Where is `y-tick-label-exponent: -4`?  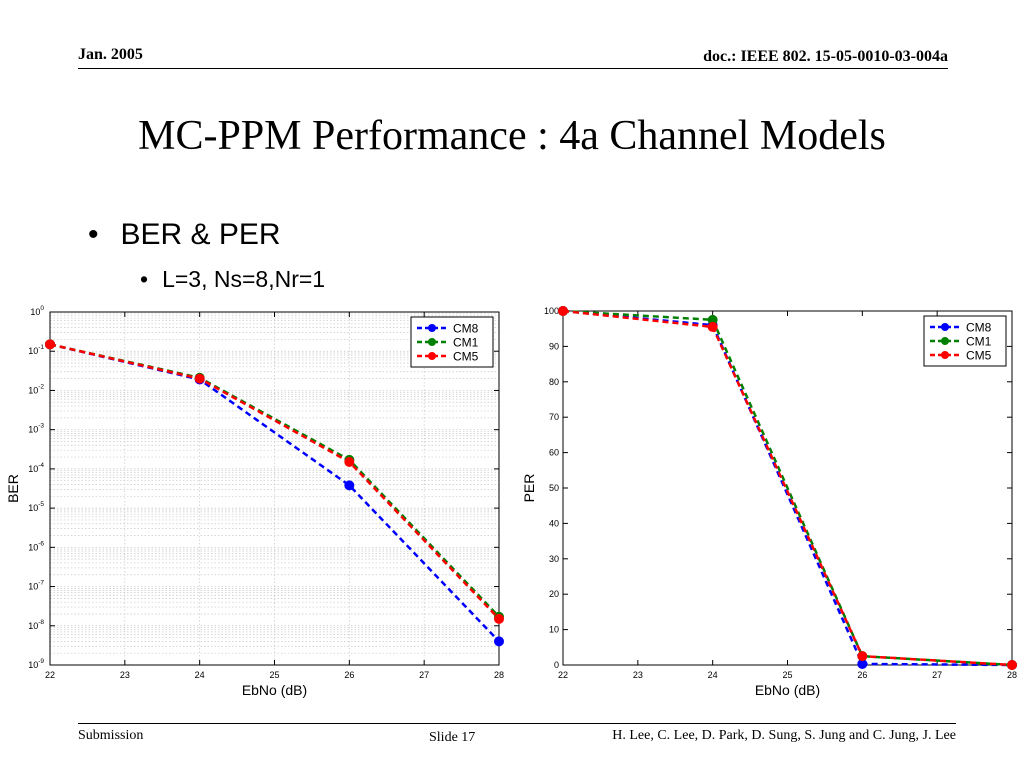
y-tick-label-exponent: -4 is located at coordinates (41, 465).